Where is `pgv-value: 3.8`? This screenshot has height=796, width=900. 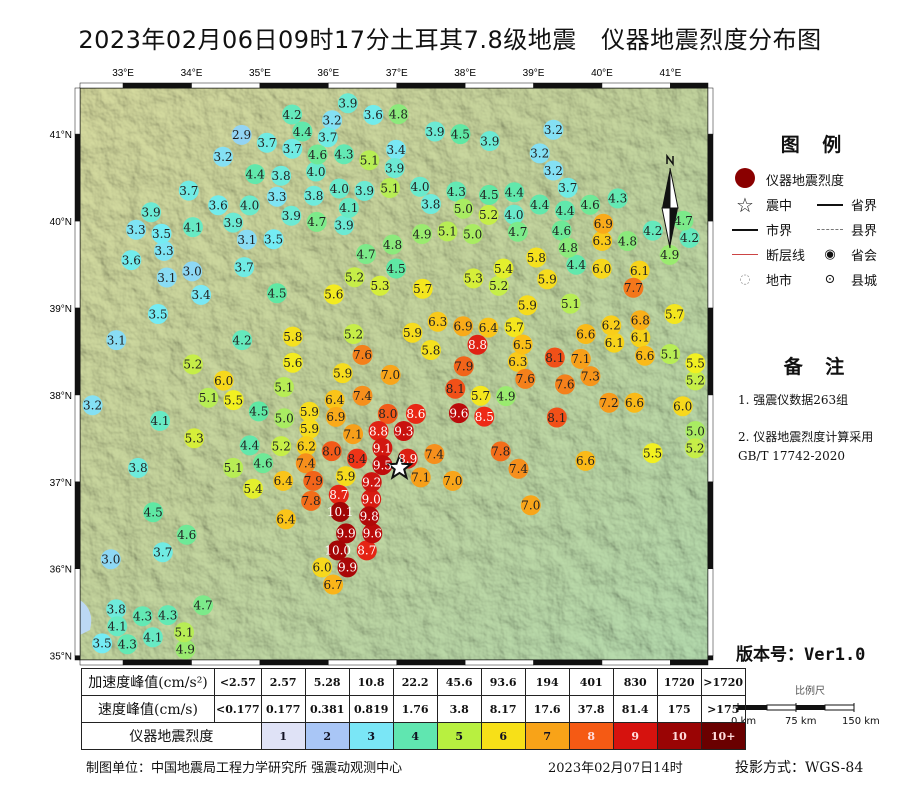 pgv-value: 3.8 is located at coordinates (459, 709).